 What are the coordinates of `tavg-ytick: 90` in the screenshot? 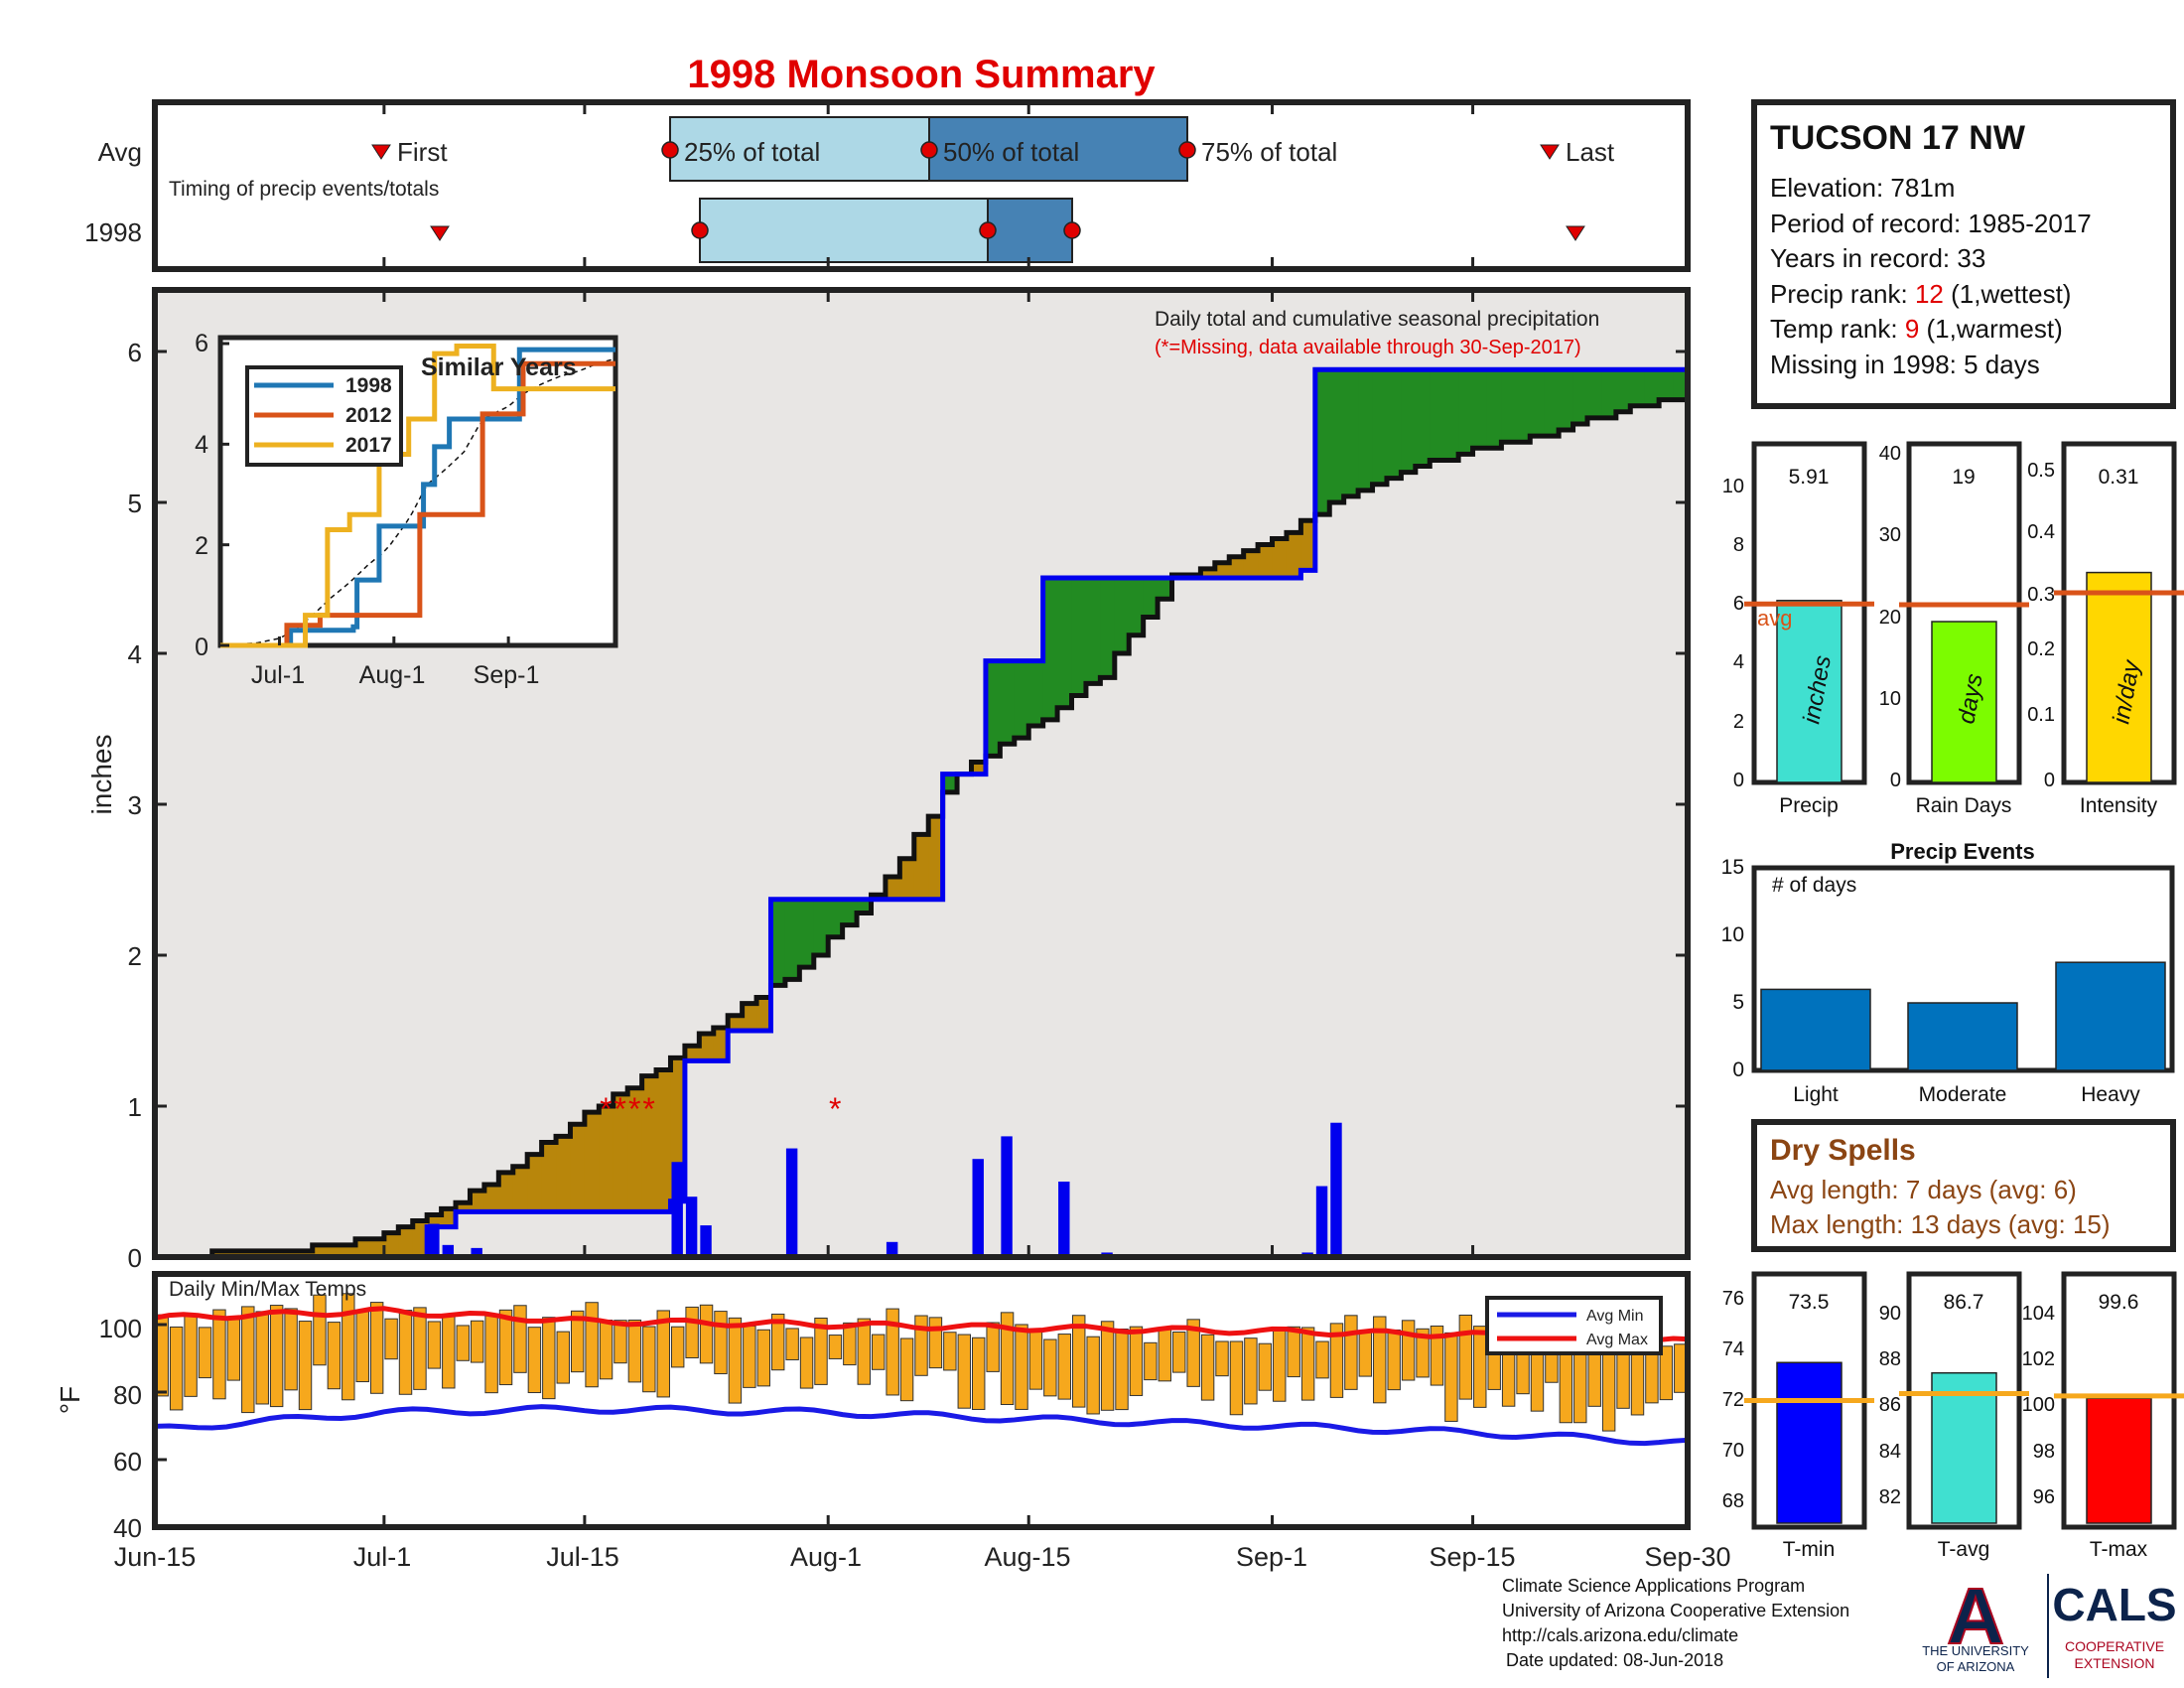 It's located at (1890, 1314).